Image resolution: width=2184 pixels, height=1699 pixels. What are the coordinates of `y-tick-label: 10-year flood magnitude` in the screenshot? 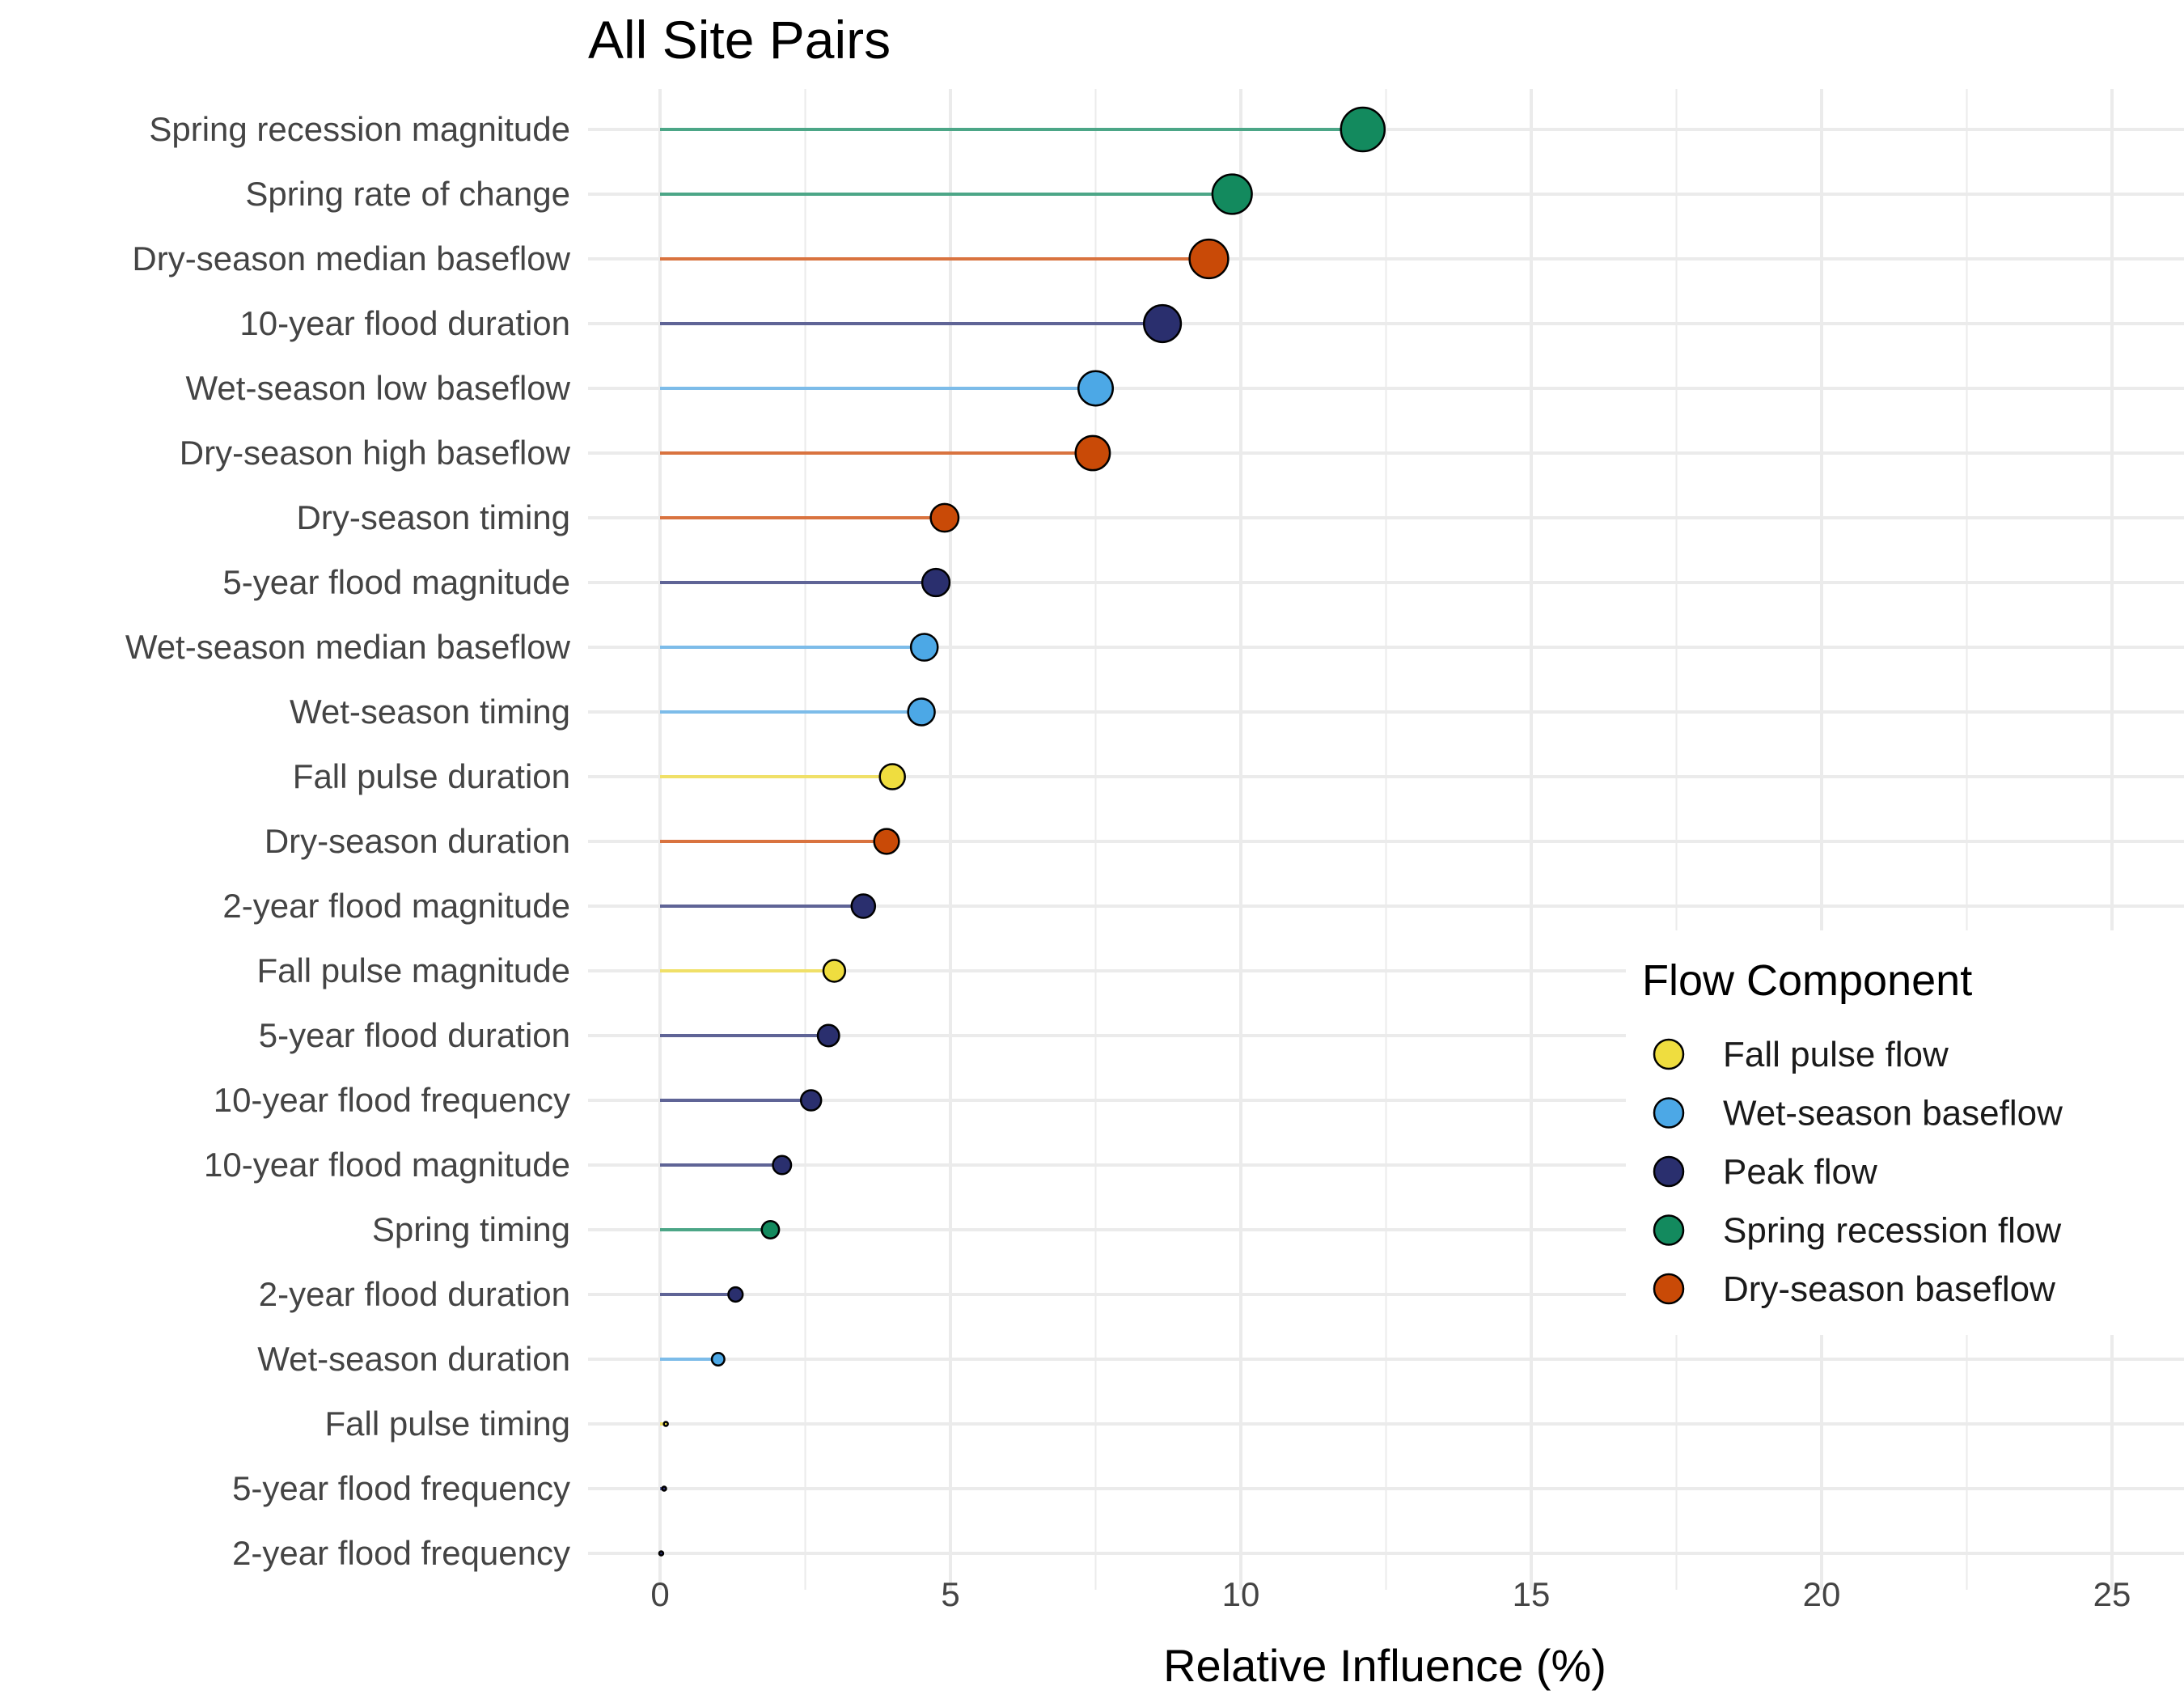 It's located at (387, 1165).